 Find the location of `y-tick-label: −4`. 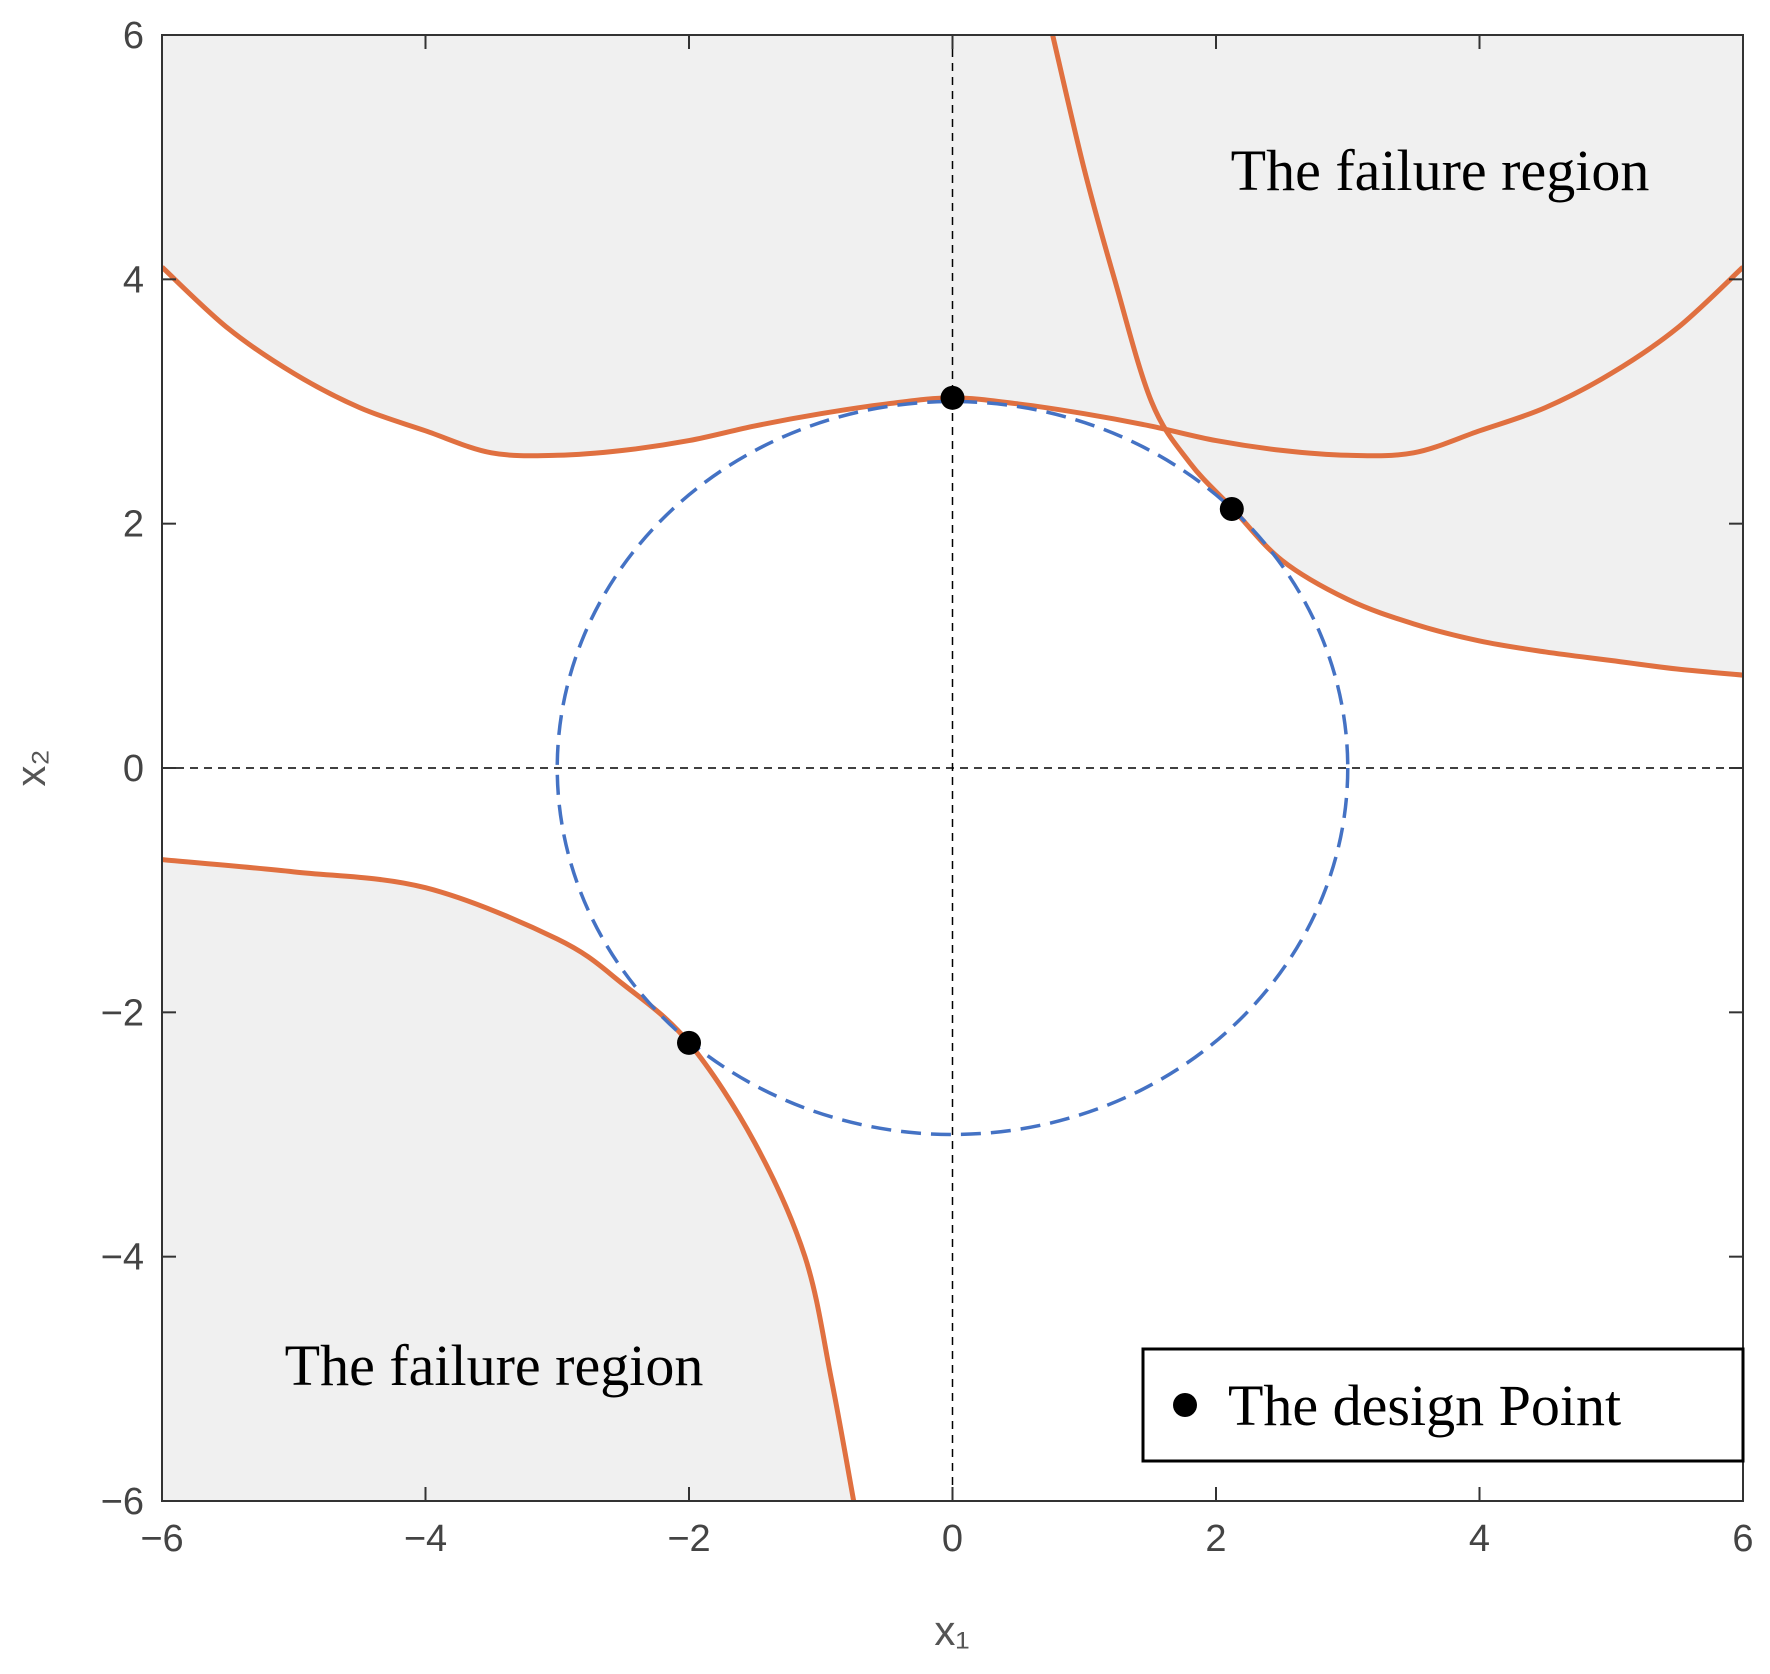

y-tick-label: −4 is located at coordinates (122, 1258).